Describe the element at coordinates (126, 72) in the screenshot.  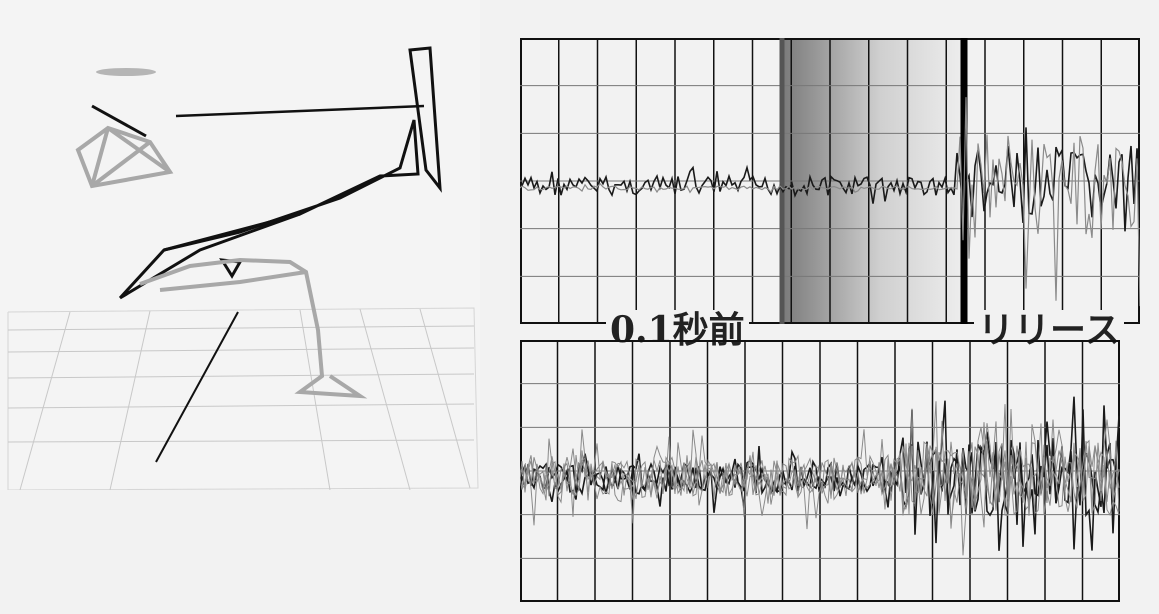
I see `floating-limb` at that location.